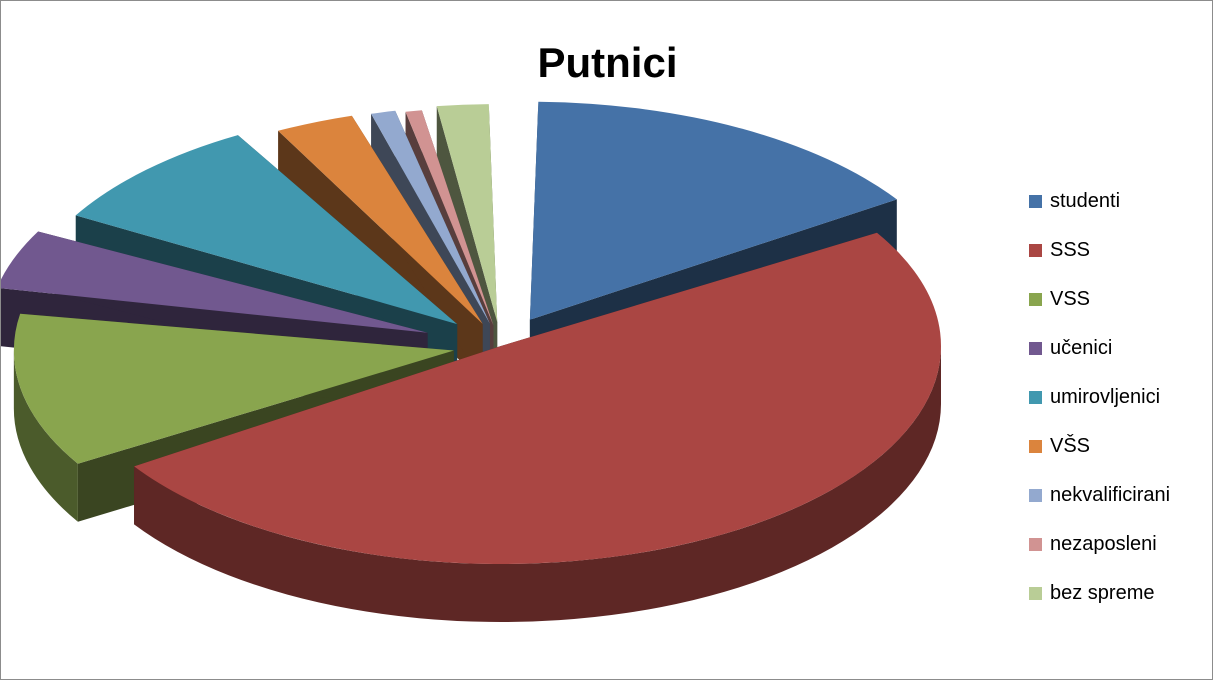 This screenshot has width=1213, height=681. What do you see at coordinates (1081, 348) in the screenshot?
I see `legend-label: učenici` at bounding box center [1081, 348].